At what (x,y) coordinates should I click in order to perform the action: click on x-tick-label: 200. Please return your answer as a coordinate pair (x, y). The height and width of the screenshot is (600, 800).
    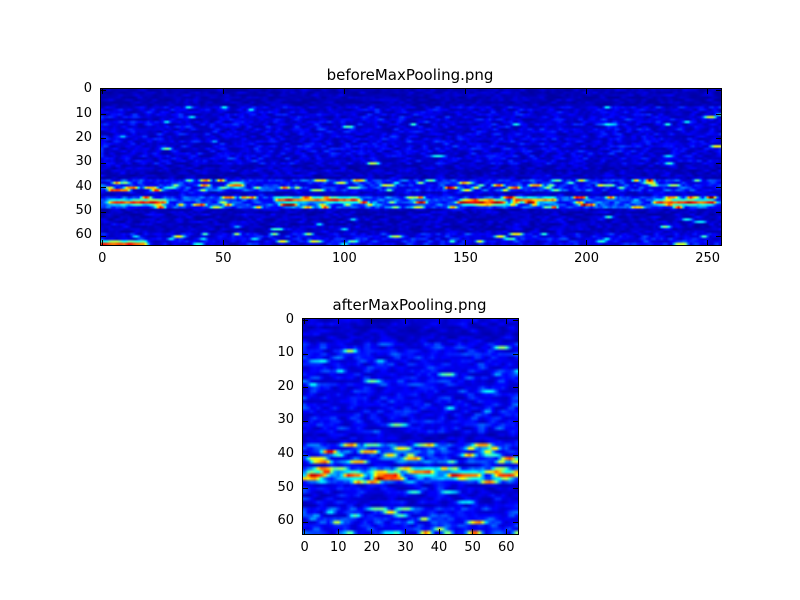
    Looking at the image, I should click on (586, 258).